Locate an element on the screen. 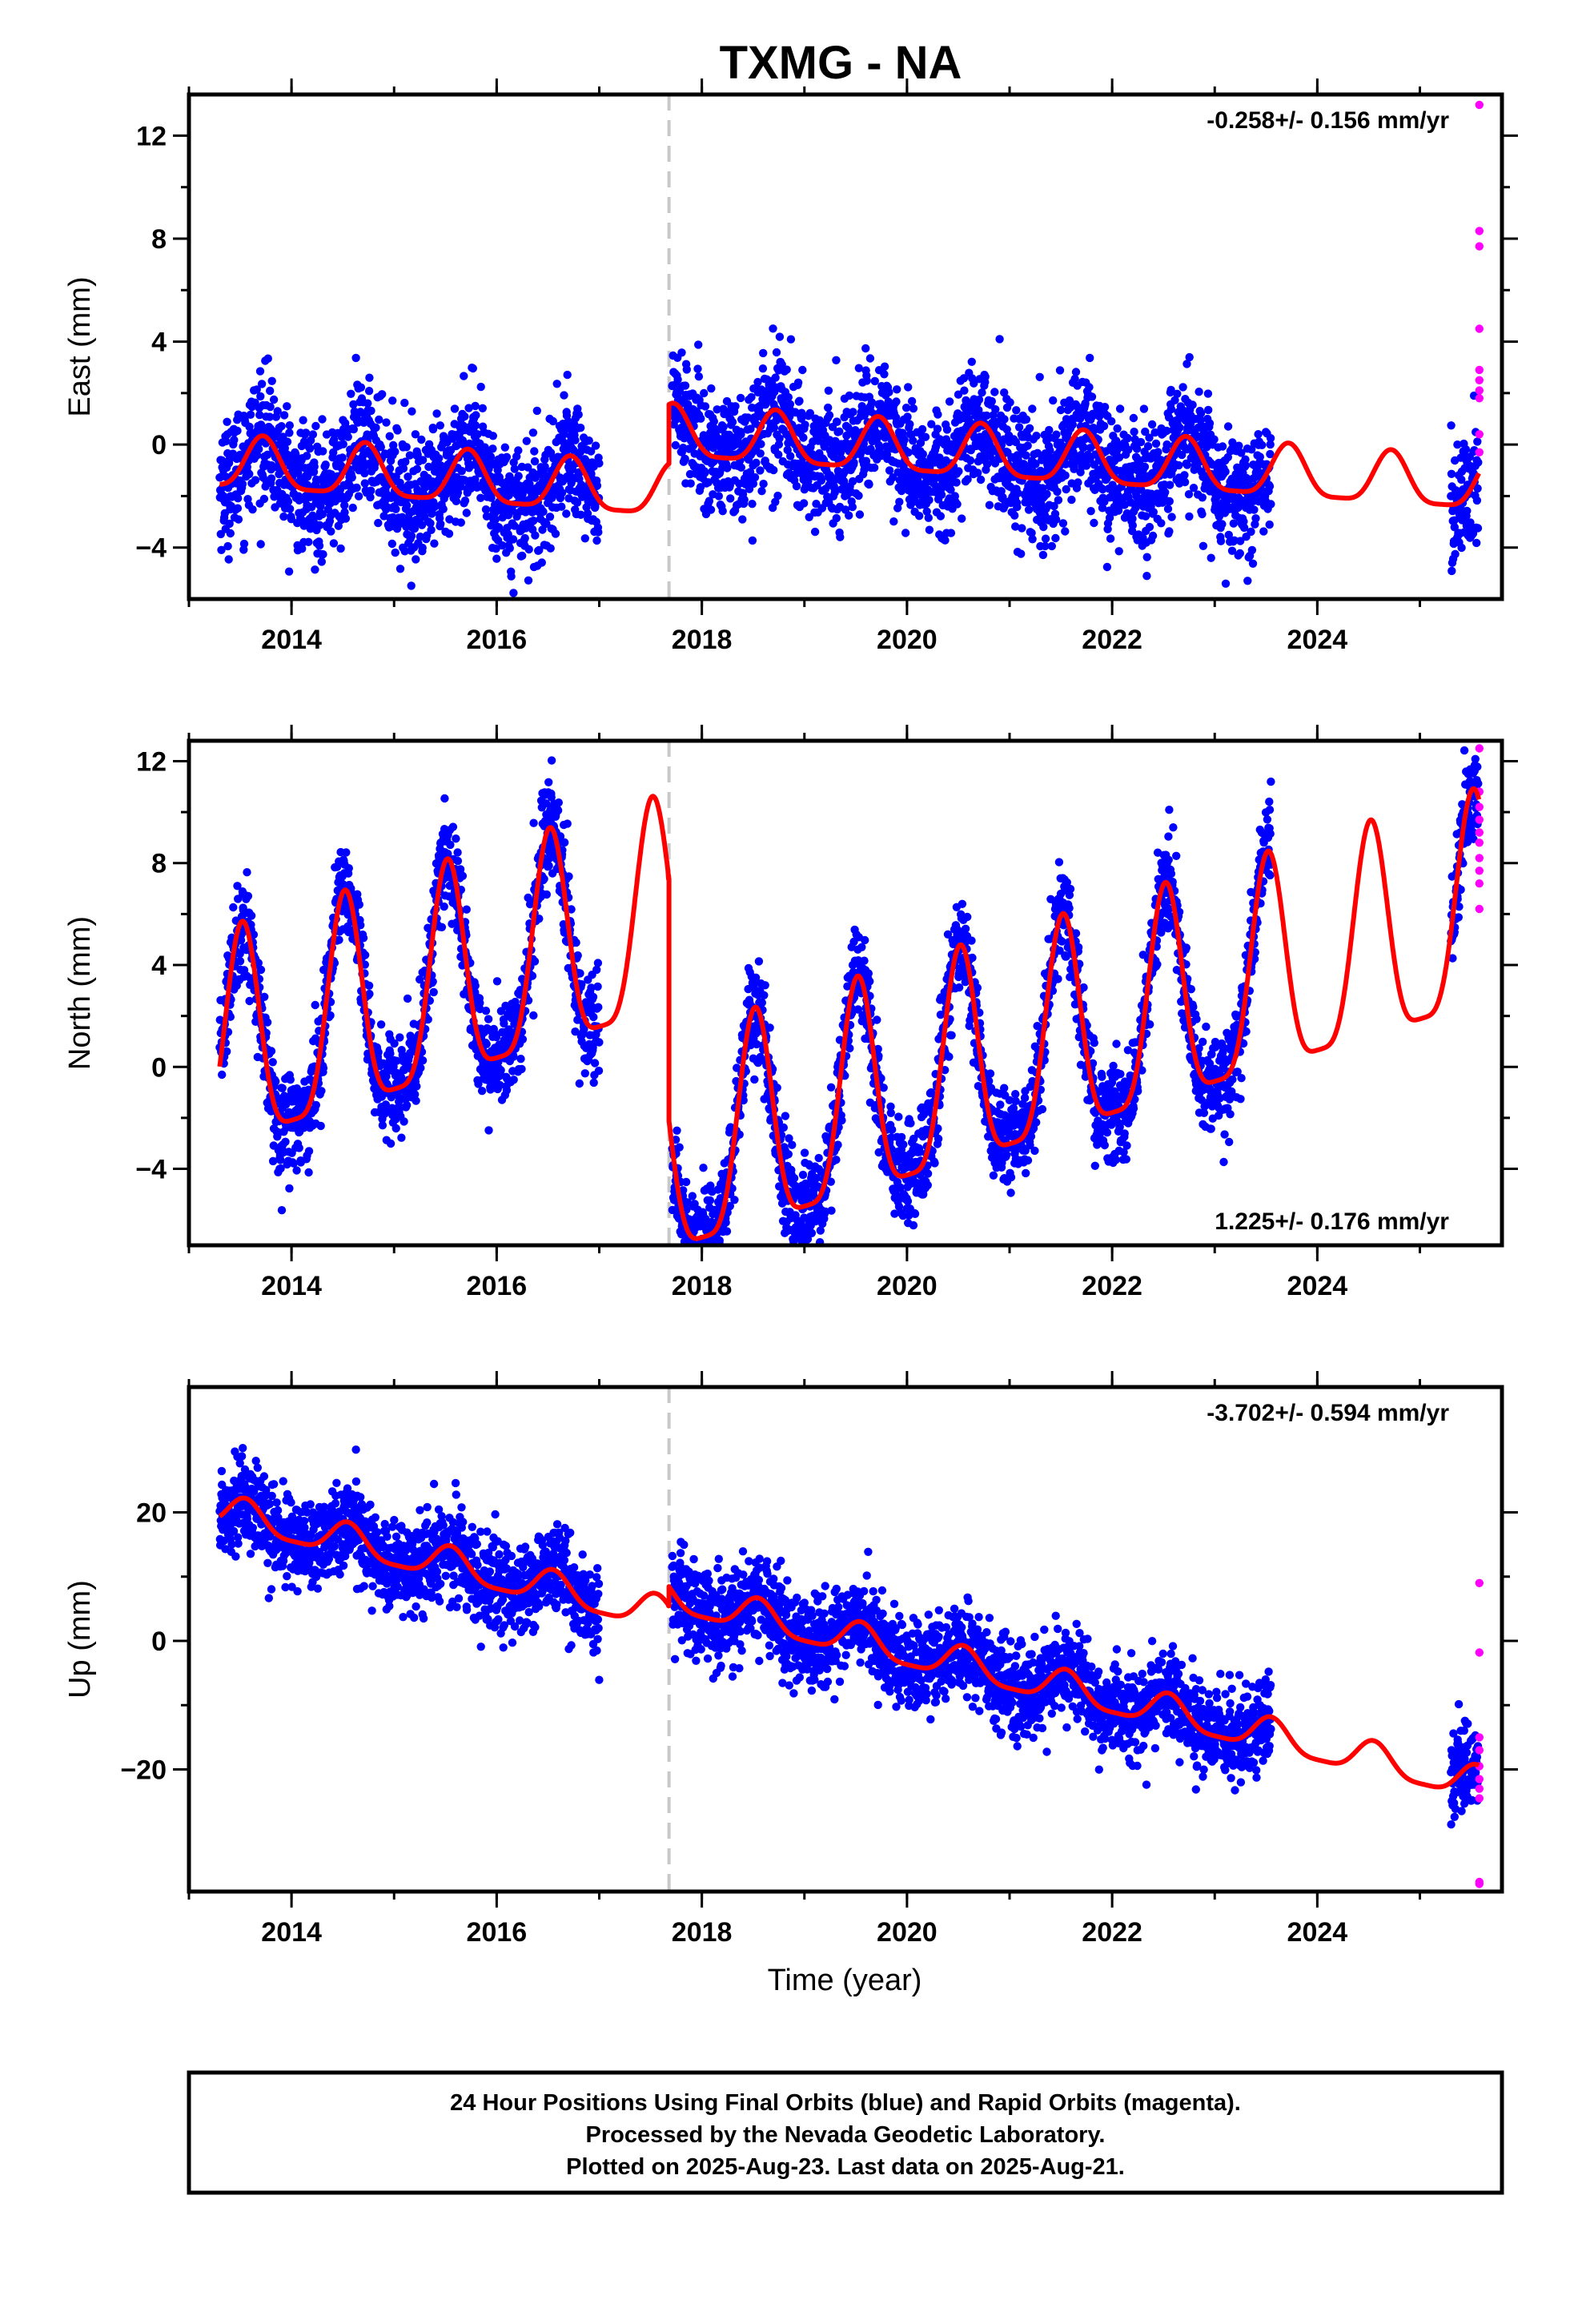  x-tick-label: 2018 is located at coordinates (702, 640).